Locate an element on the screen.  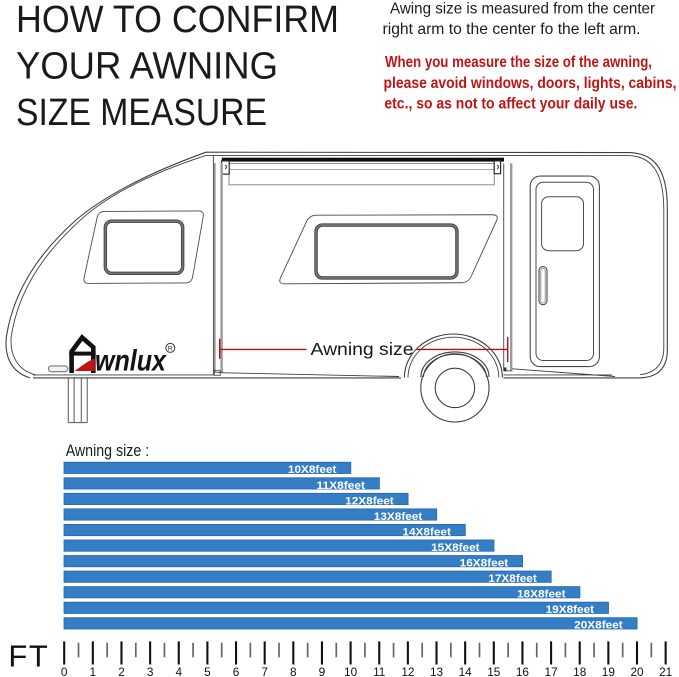
svg-text: 7 is located at coordinates (264, 671).